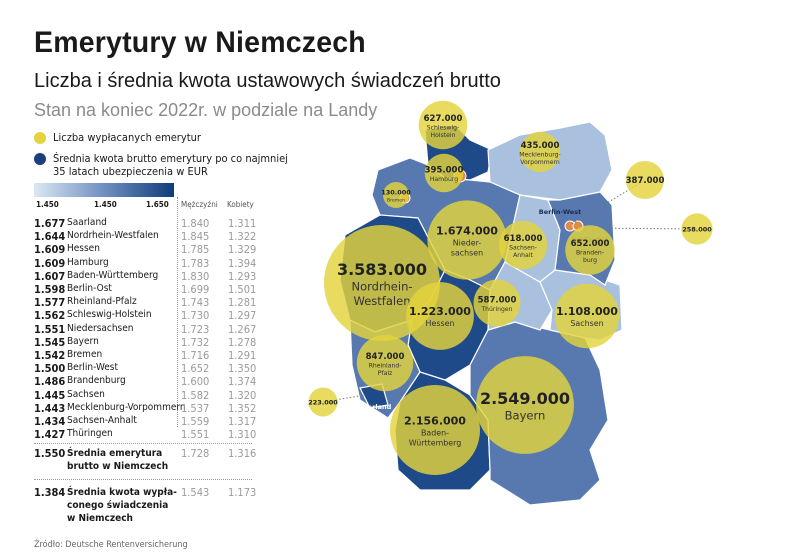 This screenshot has height=559, width=800. I want to click on state-name: Baden-Württemberg, so click(113, 275).